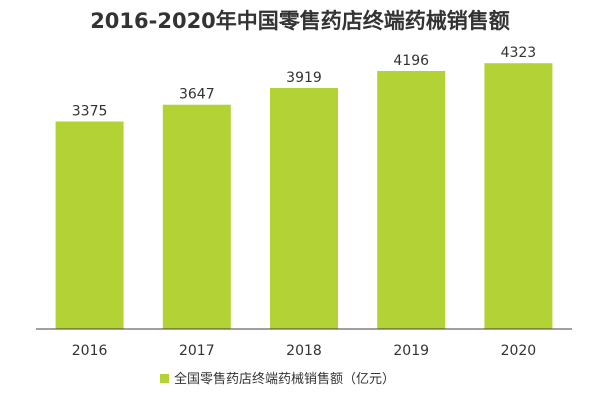 This screenshot has height=400, width=600. What do you see at coordinates (197, 351) in the screenshot?
I see `x-tick-label-2017: 2017` at bounding box center [197, 351].